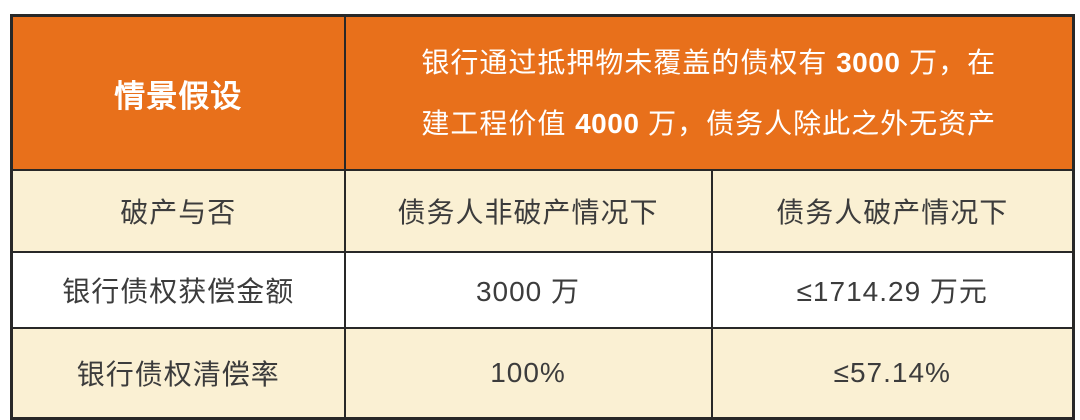  I want to click on scenario-line1-amount: 3000, so click(868, 62).